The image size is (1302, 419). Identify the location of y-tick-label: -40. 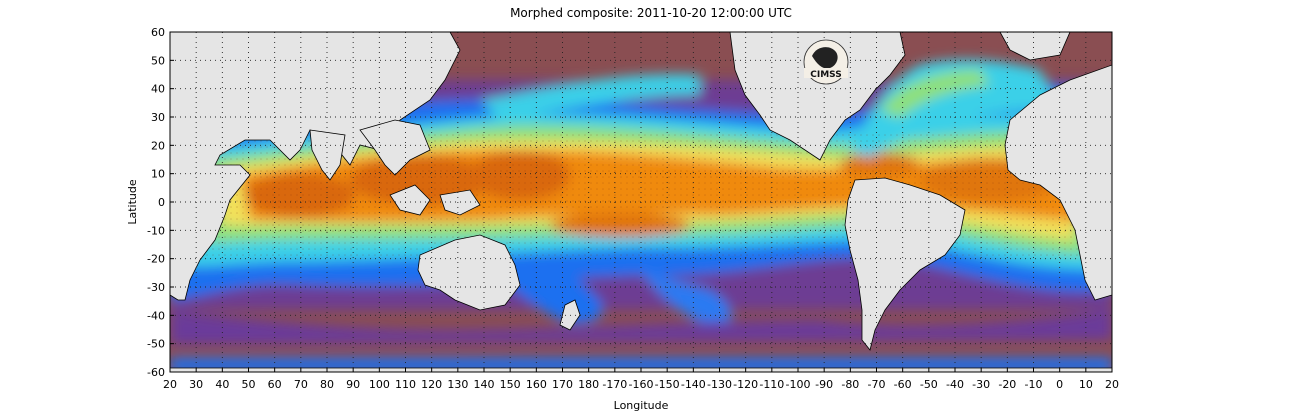
(156, 315).